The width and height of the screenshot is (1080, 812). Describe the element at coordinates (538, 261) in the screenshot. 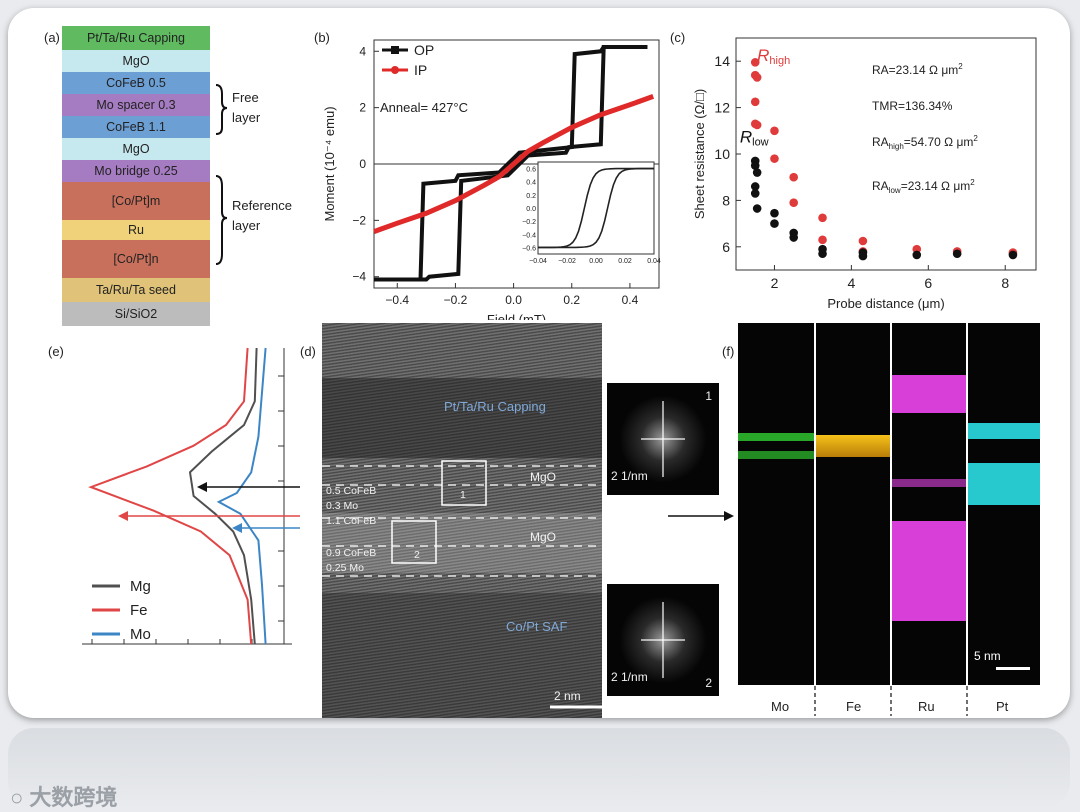

I see `chart-b-inset-xtick-label: −0.04` at that location.